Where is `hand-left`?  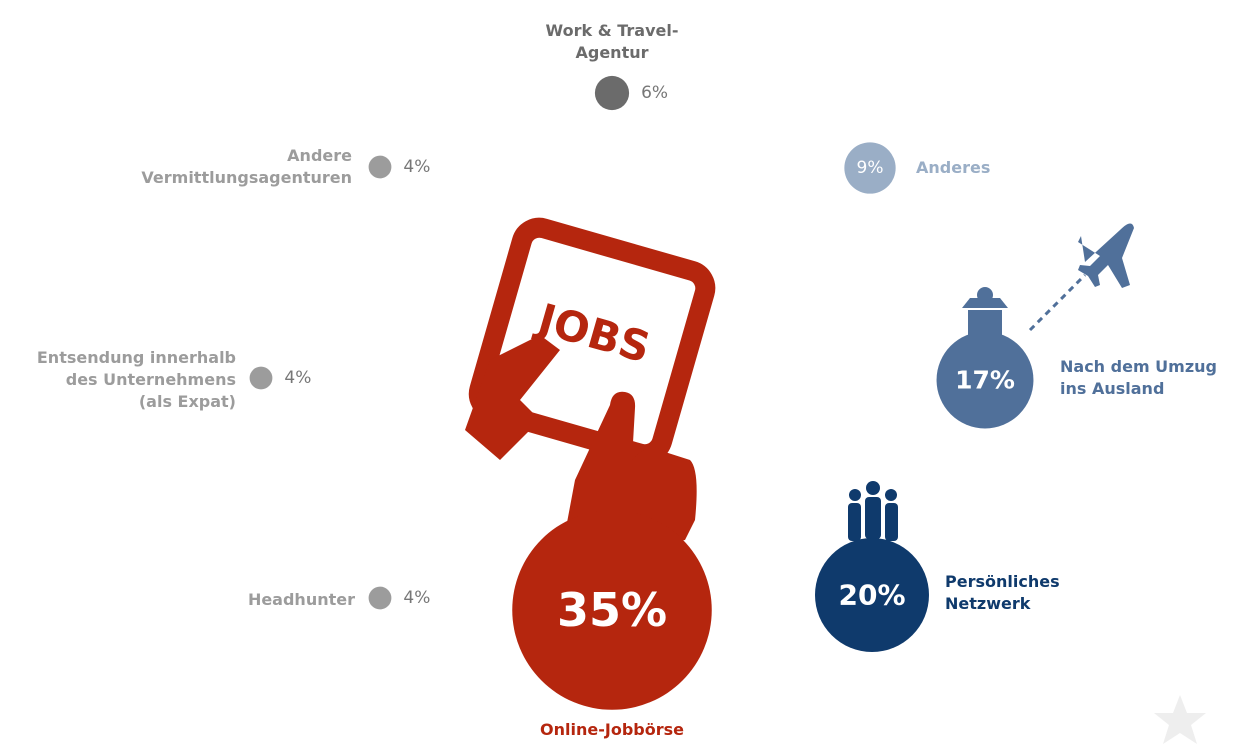
hand-left is located at coordinates (512, 397).